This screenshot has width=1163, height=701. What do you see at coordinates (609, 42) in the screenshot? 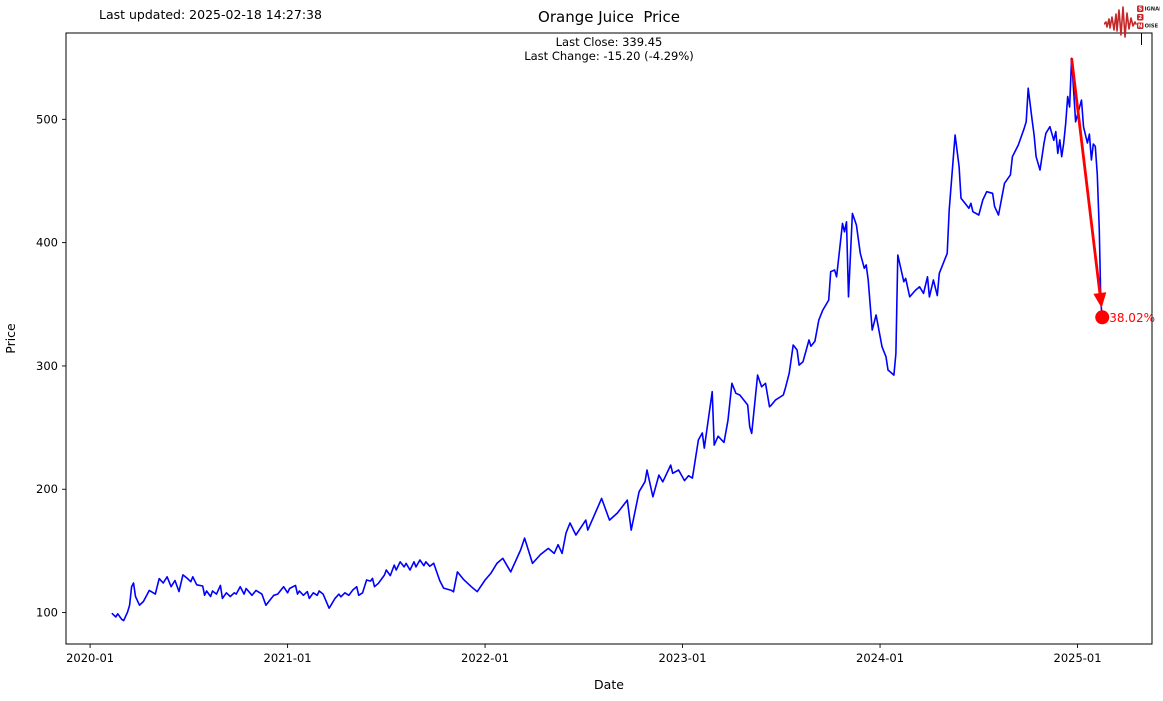
I see `last-close-text: Last Close: 339.45` at bounding box center [609, 42].